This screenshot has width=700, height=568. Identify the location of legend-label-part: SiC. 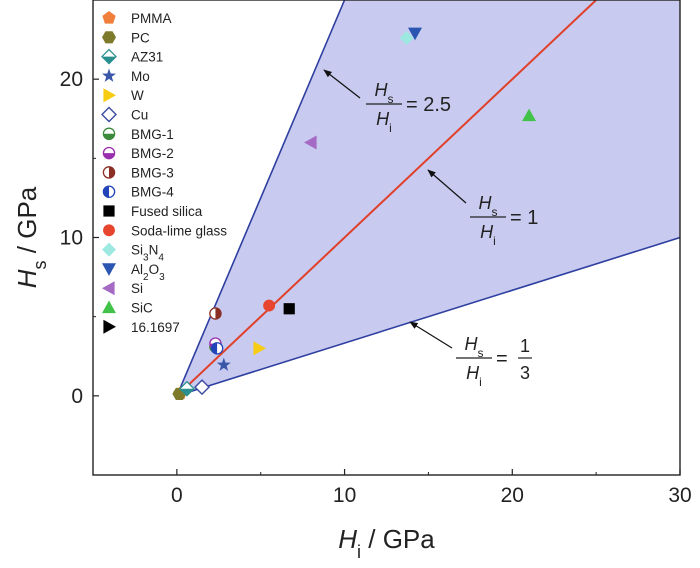
(142, 308).